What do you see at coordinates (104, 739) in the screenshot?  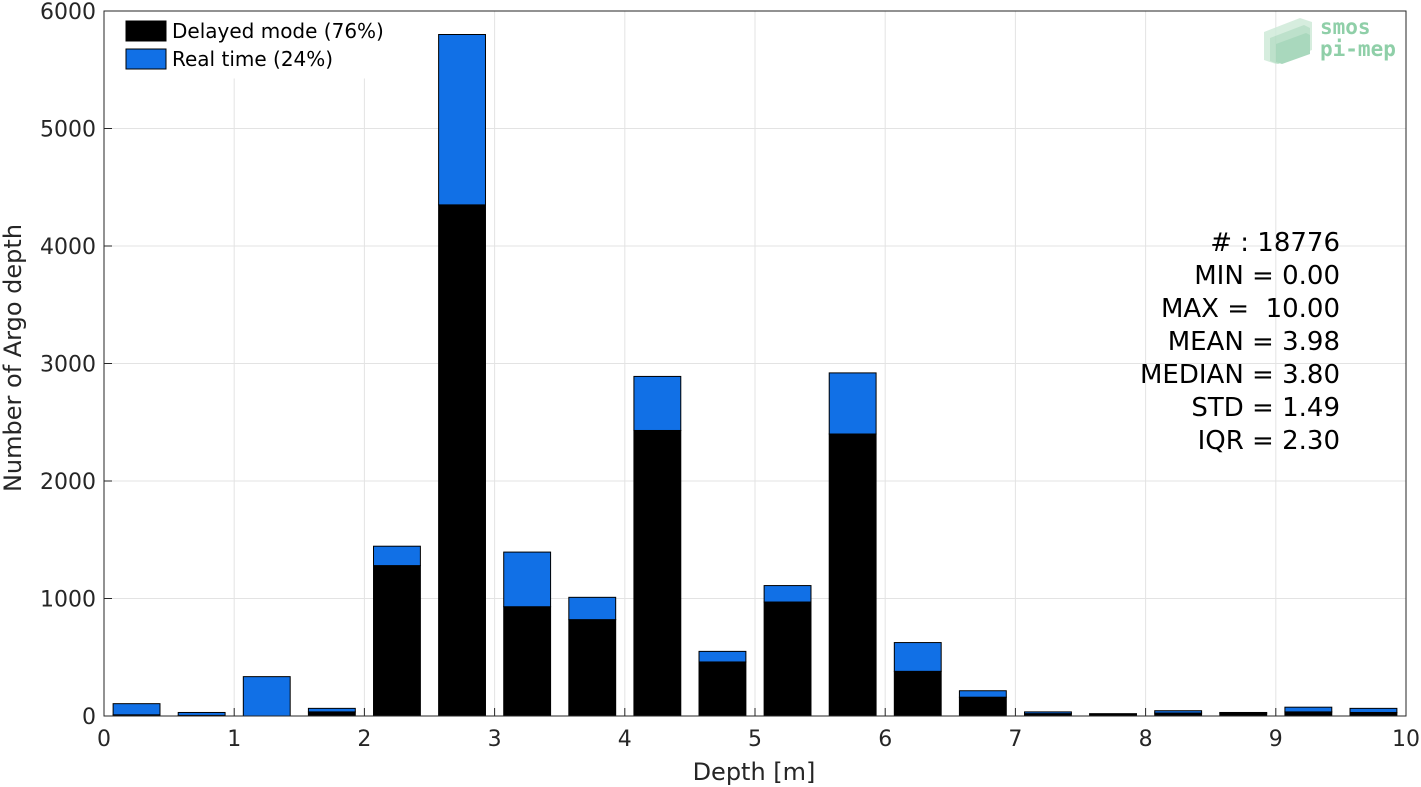 I see `x-tick-label: 0` at bounding box center [104, 739].